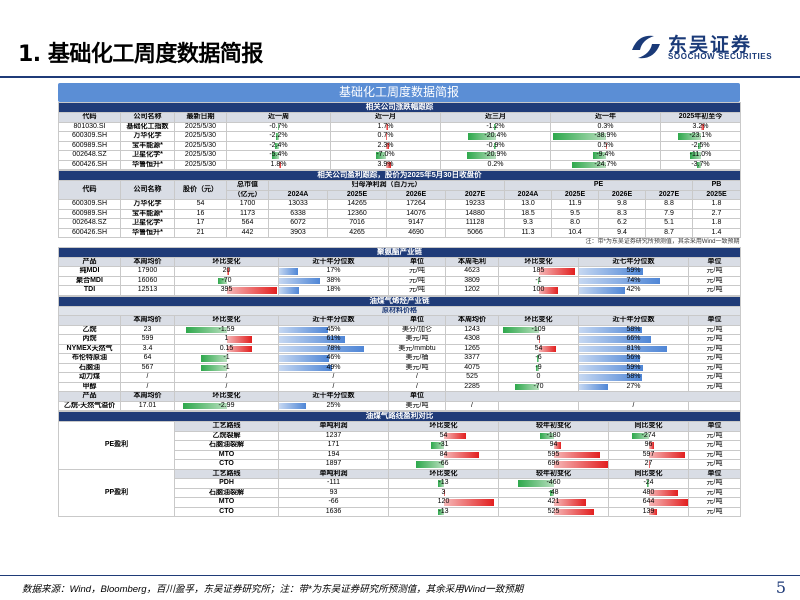  What do you see at coordinates (700, 126) in the screenshot?
I see `bar-value: 3.2%` at bounding box center [700, 126].